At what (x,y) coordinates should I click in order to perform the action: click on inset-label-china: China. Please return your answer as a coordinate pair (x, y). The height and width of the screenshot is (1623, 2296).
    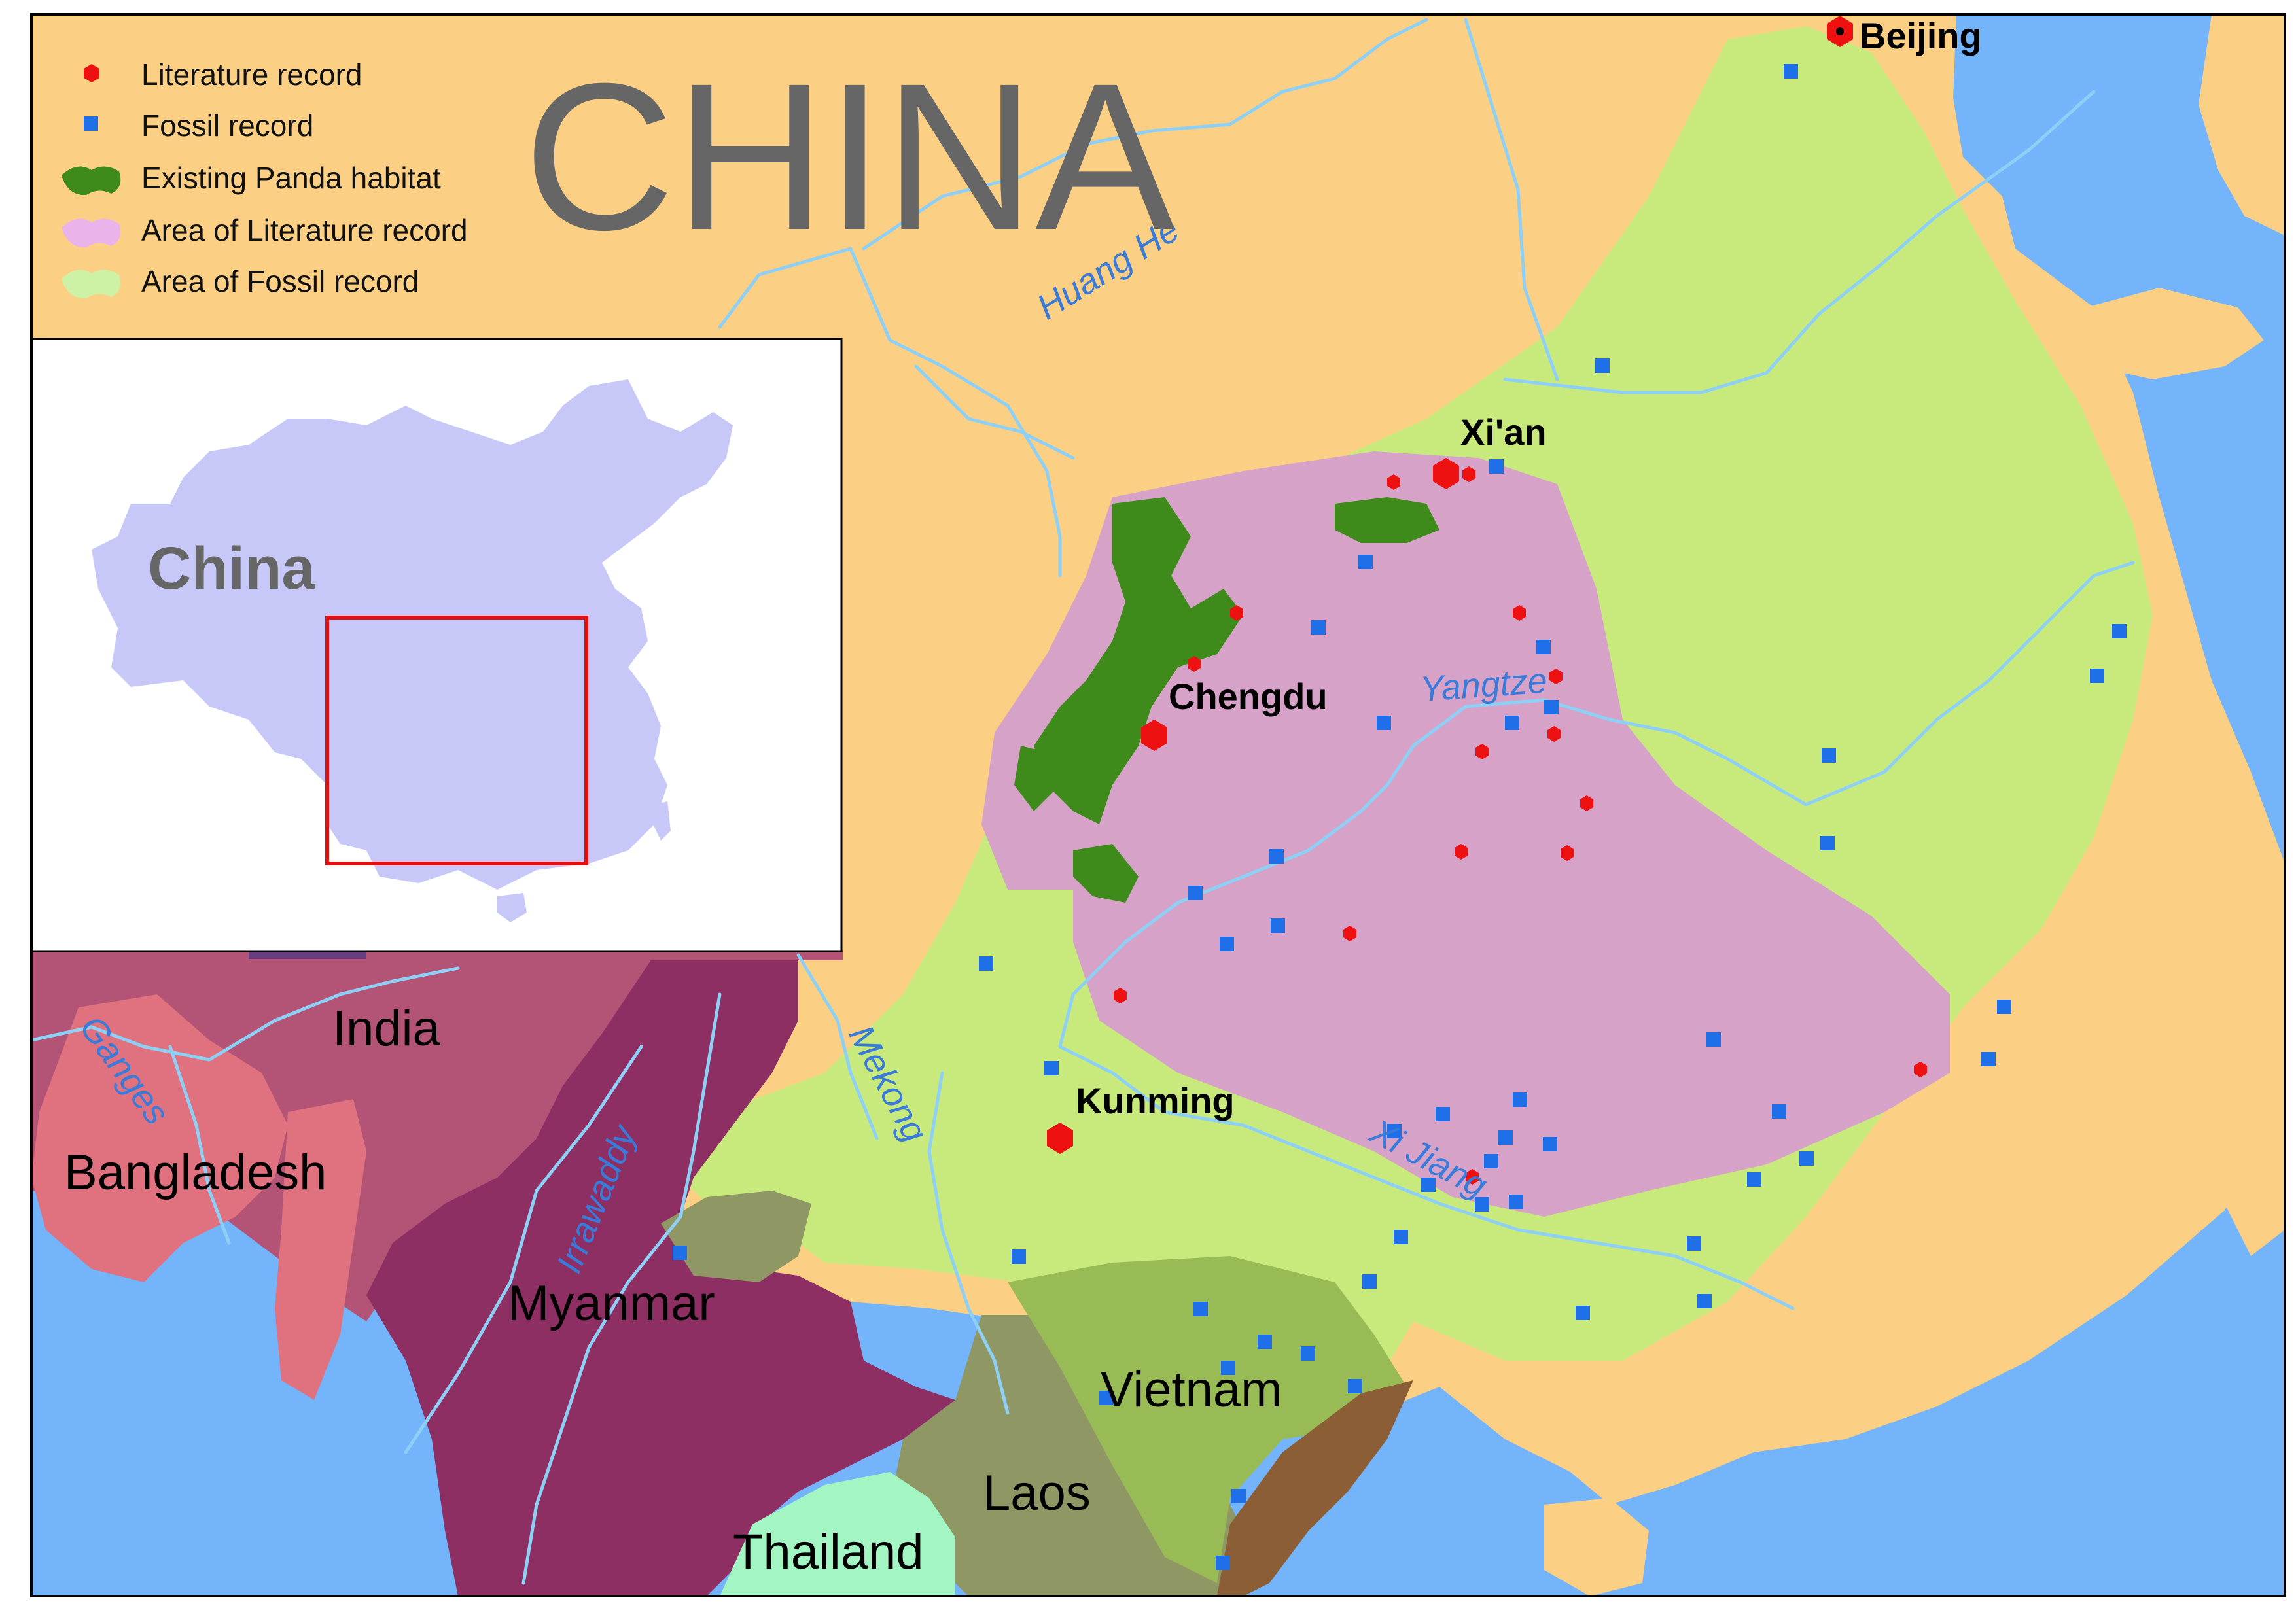
    Looking at the image, I should click on (232, 568).